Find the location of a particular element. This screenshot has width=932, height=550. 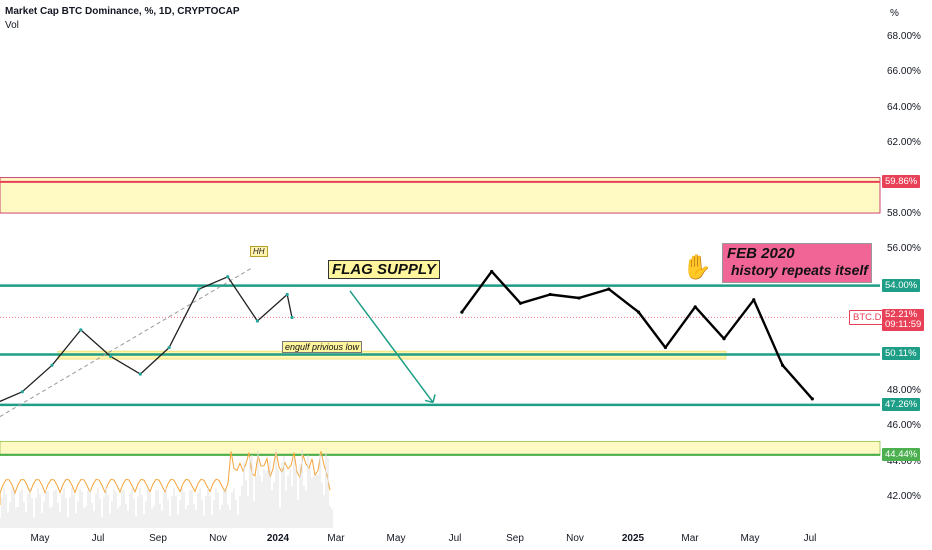

feb-2020-annotation: FEB 2020 history repeats itself is located at coordinates (797, 263).